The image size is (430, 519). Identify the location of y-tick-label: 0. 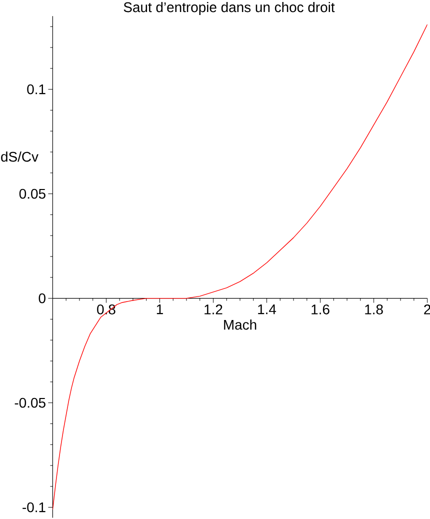
(42, 298).